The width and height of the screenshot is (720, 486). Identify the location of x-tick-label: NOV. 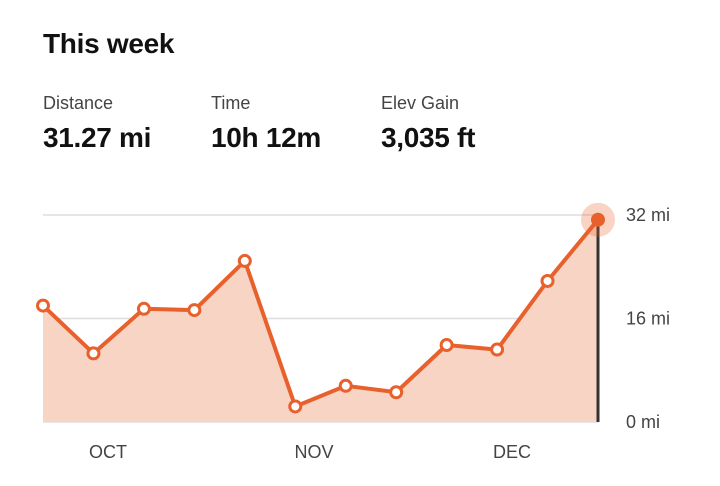
(313, 452).